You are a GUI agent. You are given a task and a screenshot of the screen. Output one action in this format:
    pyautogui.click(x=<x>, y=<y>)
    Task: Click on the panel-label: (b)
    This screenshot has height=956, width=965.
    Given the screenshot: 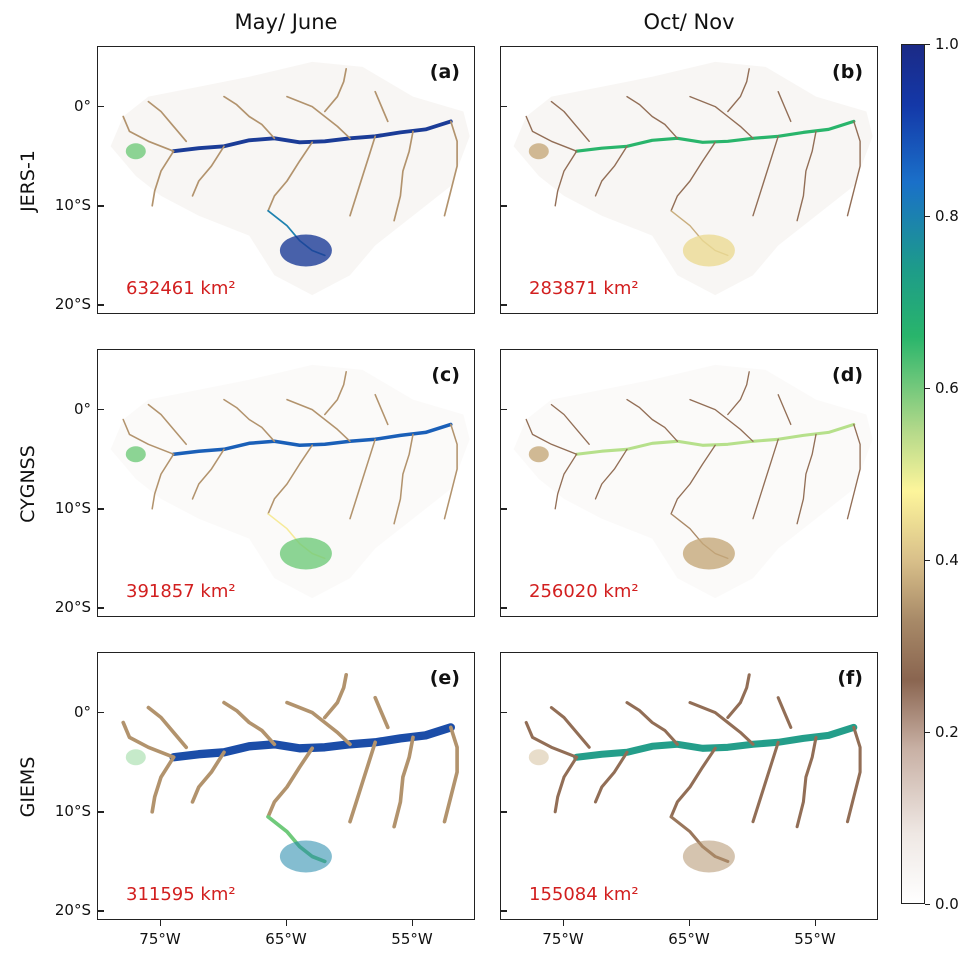 What is the action you would take?
    pyautogui.click(x=847, y=72)
    